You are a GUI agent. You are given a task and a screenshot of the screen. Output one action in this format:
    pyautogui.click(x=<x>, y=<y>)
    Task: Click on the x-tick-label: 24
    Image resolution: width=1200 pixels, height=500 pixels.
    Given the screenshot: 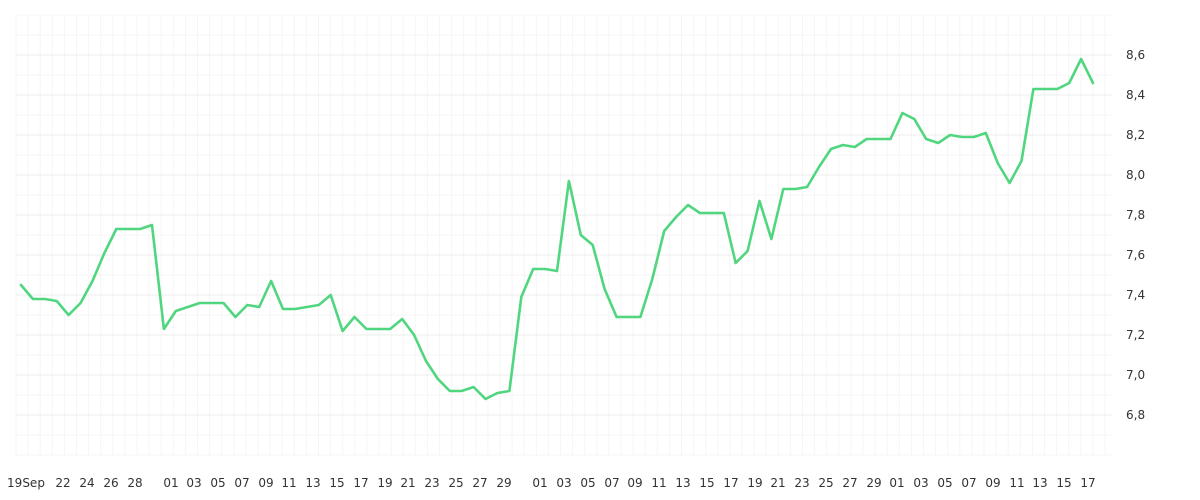 What is the action you would take?
    pyautogui.click(x=86, y=483)
    